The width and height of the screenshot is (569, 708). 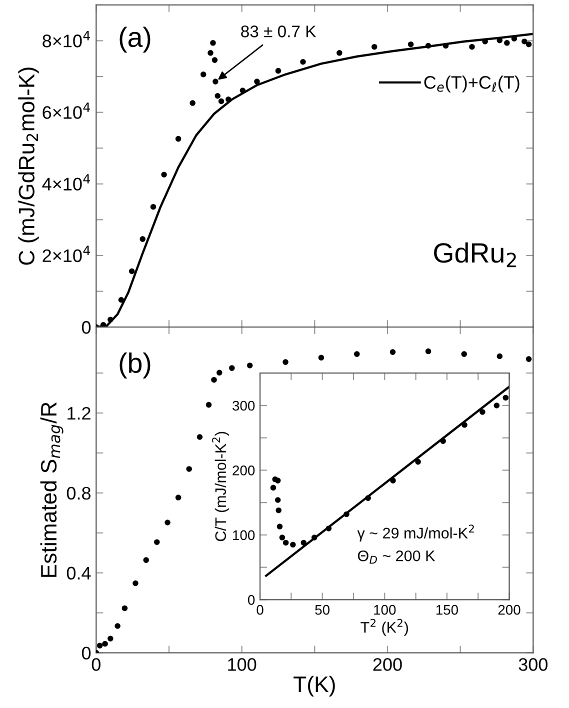 What do you see at coordinates (533, 664) in the screenshot?
I see `x-tick-label: 300` at bounding box center [533, 664].